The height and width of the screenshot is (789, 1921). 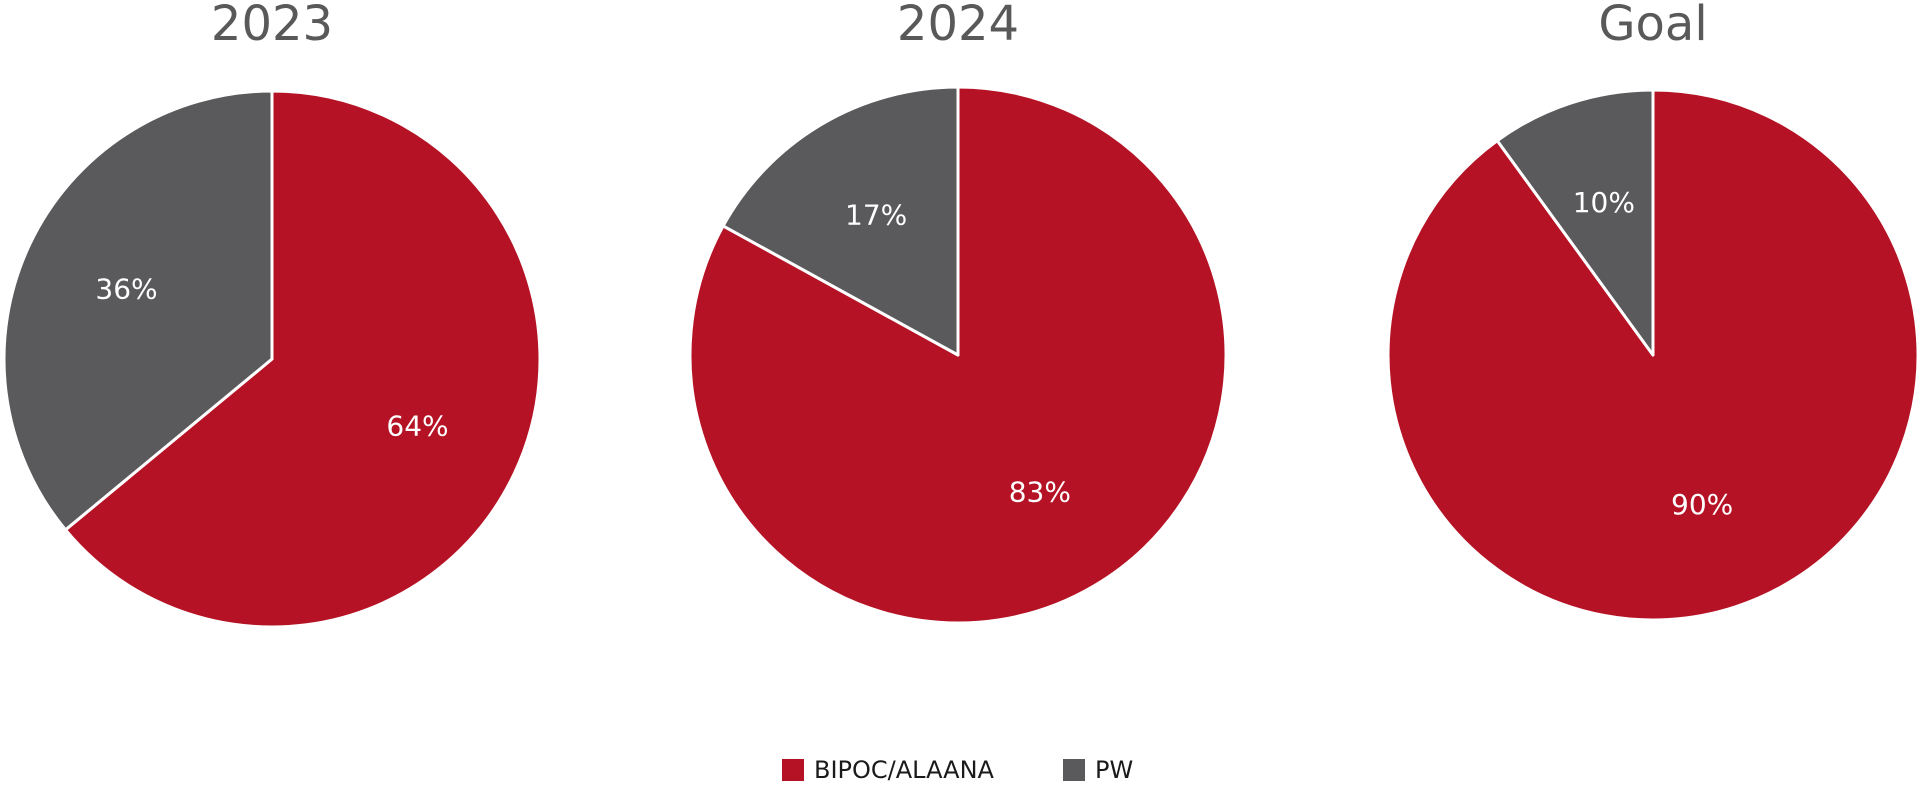 I want to click on pie-title: 2023, so click(x=272, y=26).